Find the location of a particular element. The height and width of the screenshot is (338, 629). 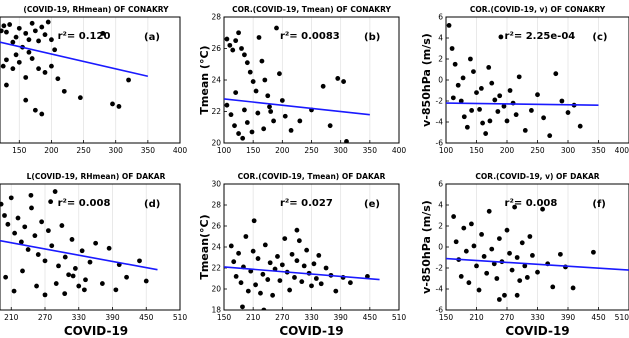

panel-title: COR.(COVID-19, Tmean) OF DAKAR is located at coordinates (312, 176).